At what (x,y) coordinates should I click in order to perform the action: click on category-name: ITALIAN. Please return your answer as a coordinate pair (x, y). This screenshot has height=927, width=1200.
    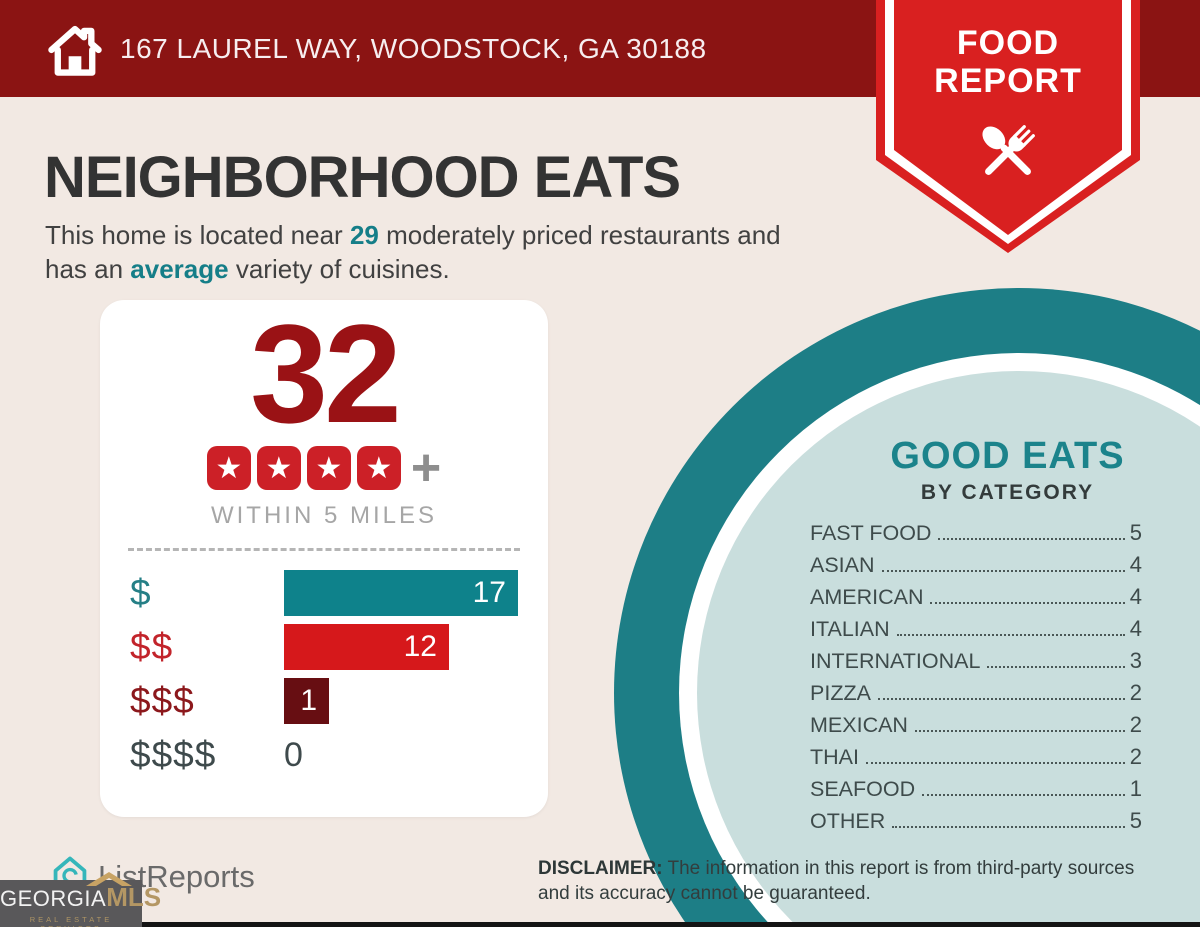
    Looking at the image, I should click on (850, 629).